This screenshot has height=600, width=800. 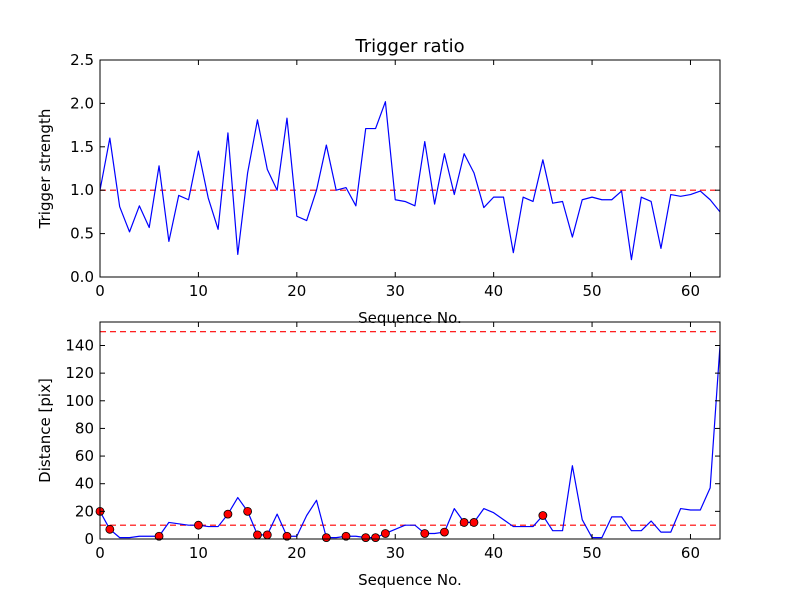 I want to click on y-tick-label: 0.0, so click(x=82, y=277).